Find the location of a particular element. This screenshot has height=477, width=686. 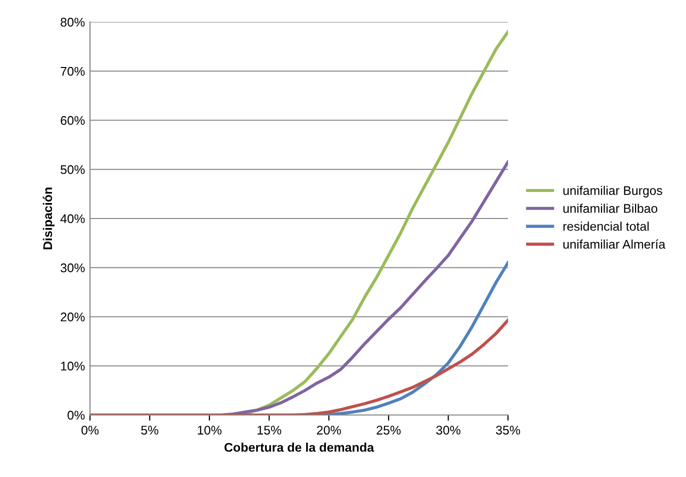

x-tick-label: 15% is located at coordinates (270, 430).